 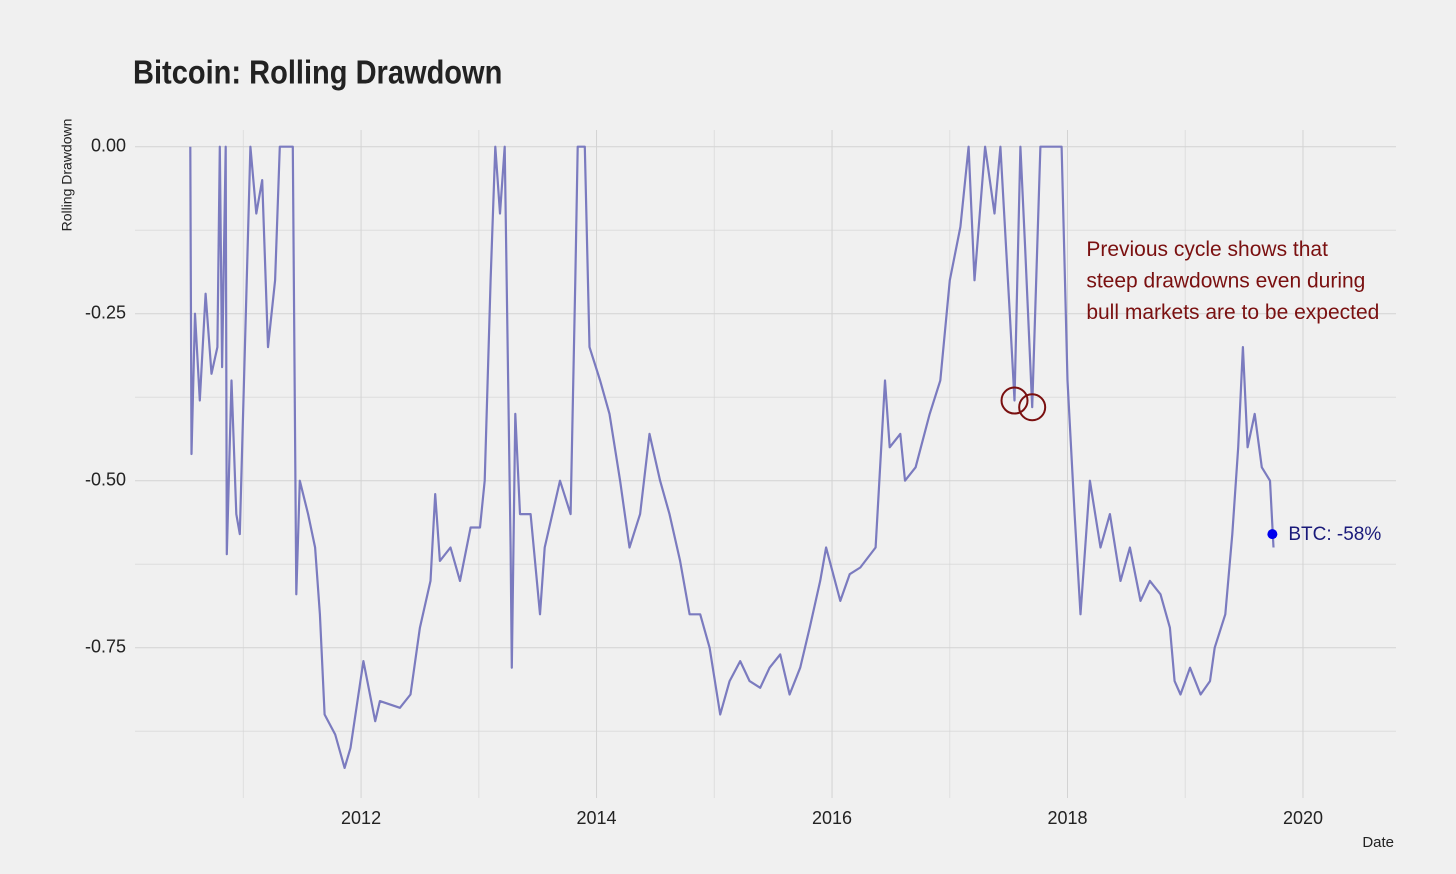 I want to click on y-tick-label: -0.50, so click(x=105, y=479).